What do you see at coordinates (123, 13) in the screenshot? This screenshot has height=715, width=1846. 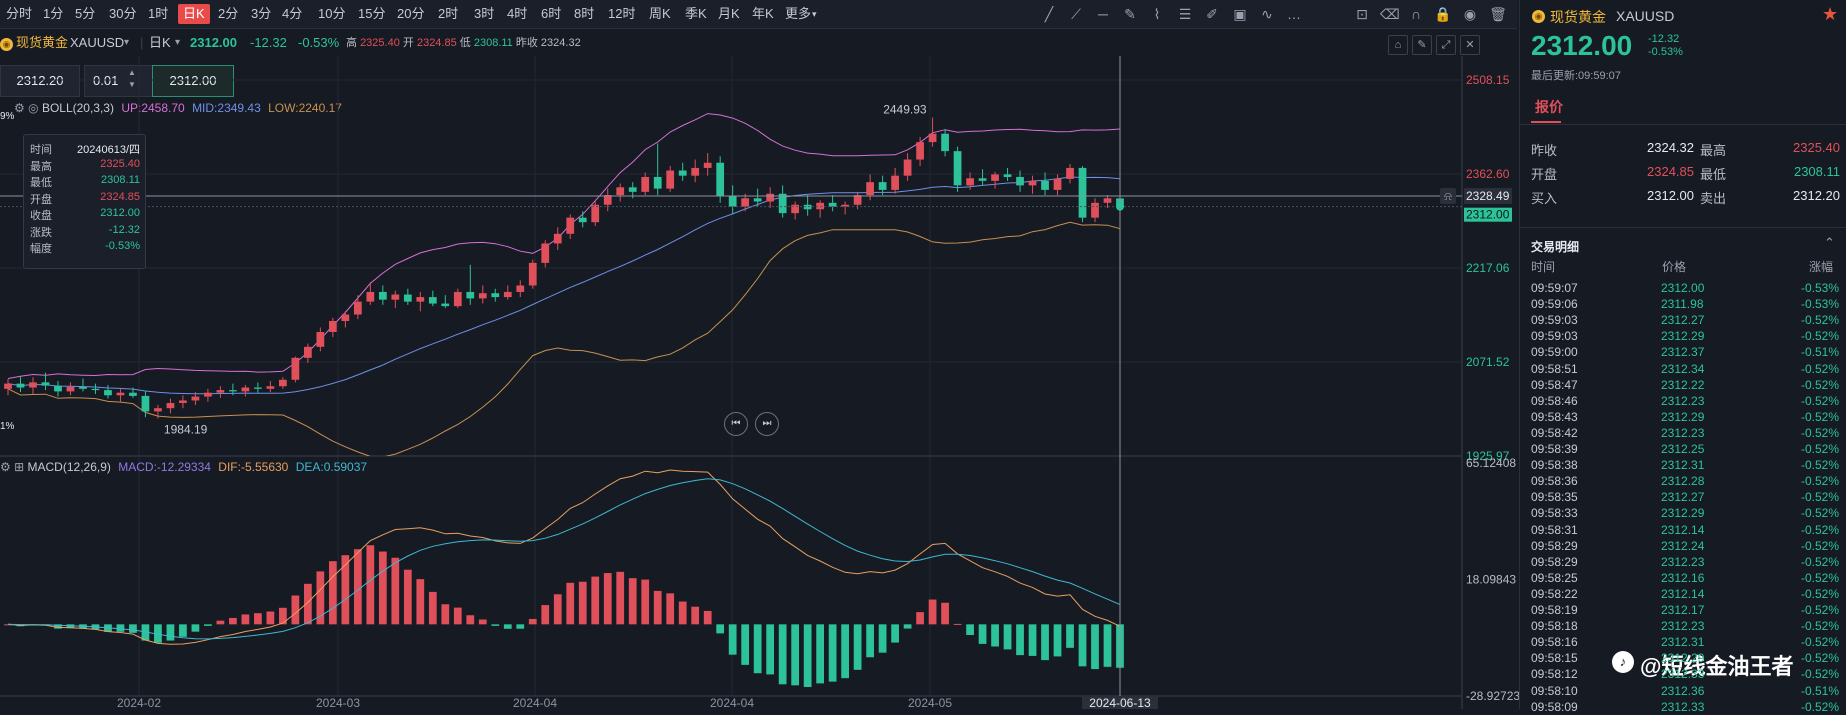 I see `timeframe-3: 30分` at bounding box center [123, 13].